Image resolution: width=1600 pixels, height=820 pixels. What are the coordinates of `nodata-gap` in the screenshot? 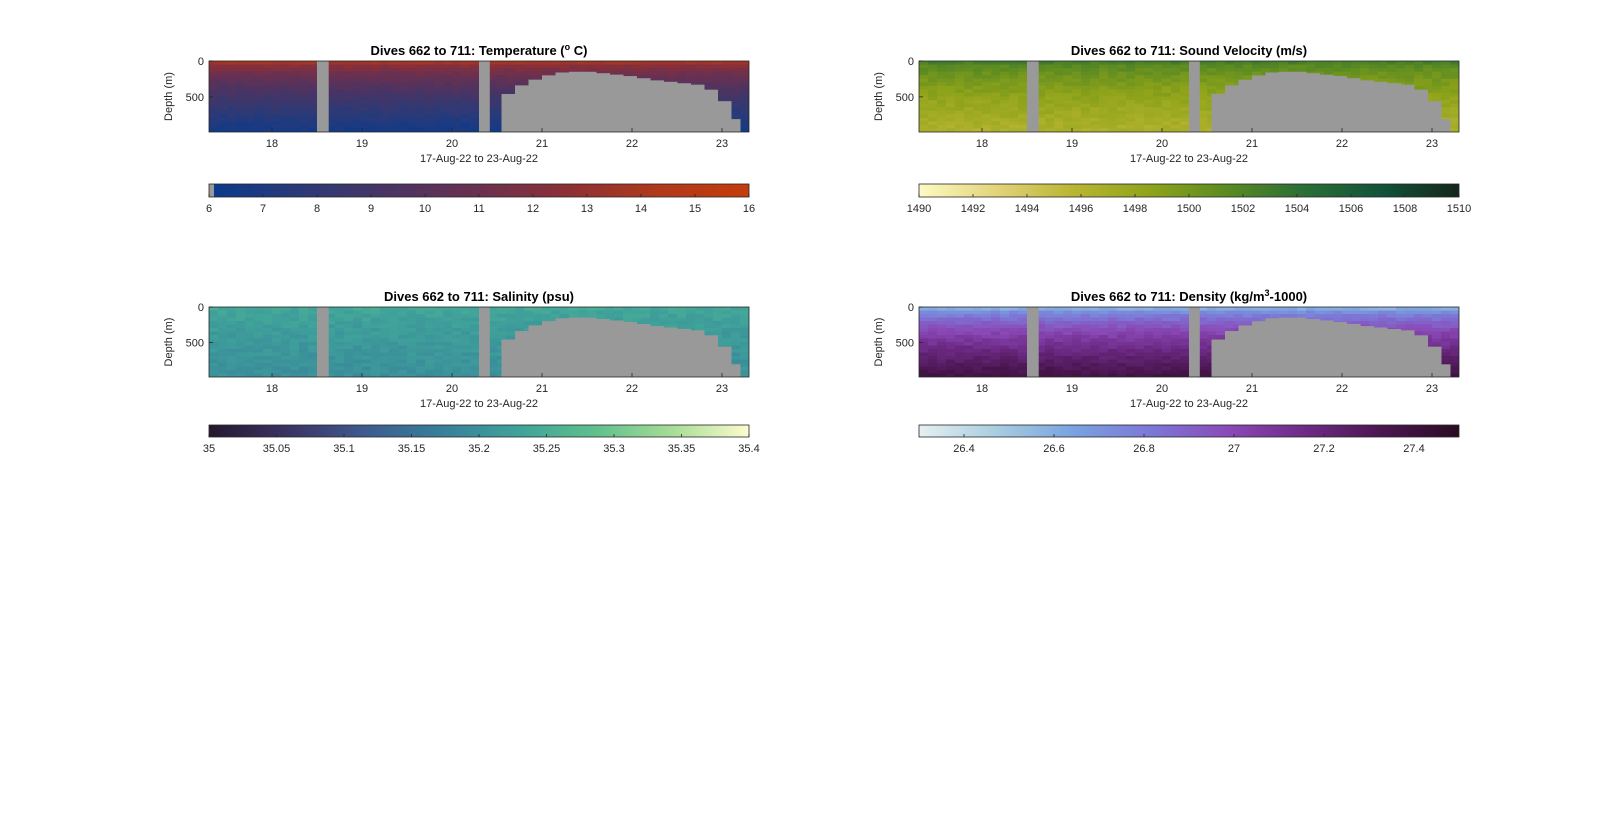 It's located at (323, 96).